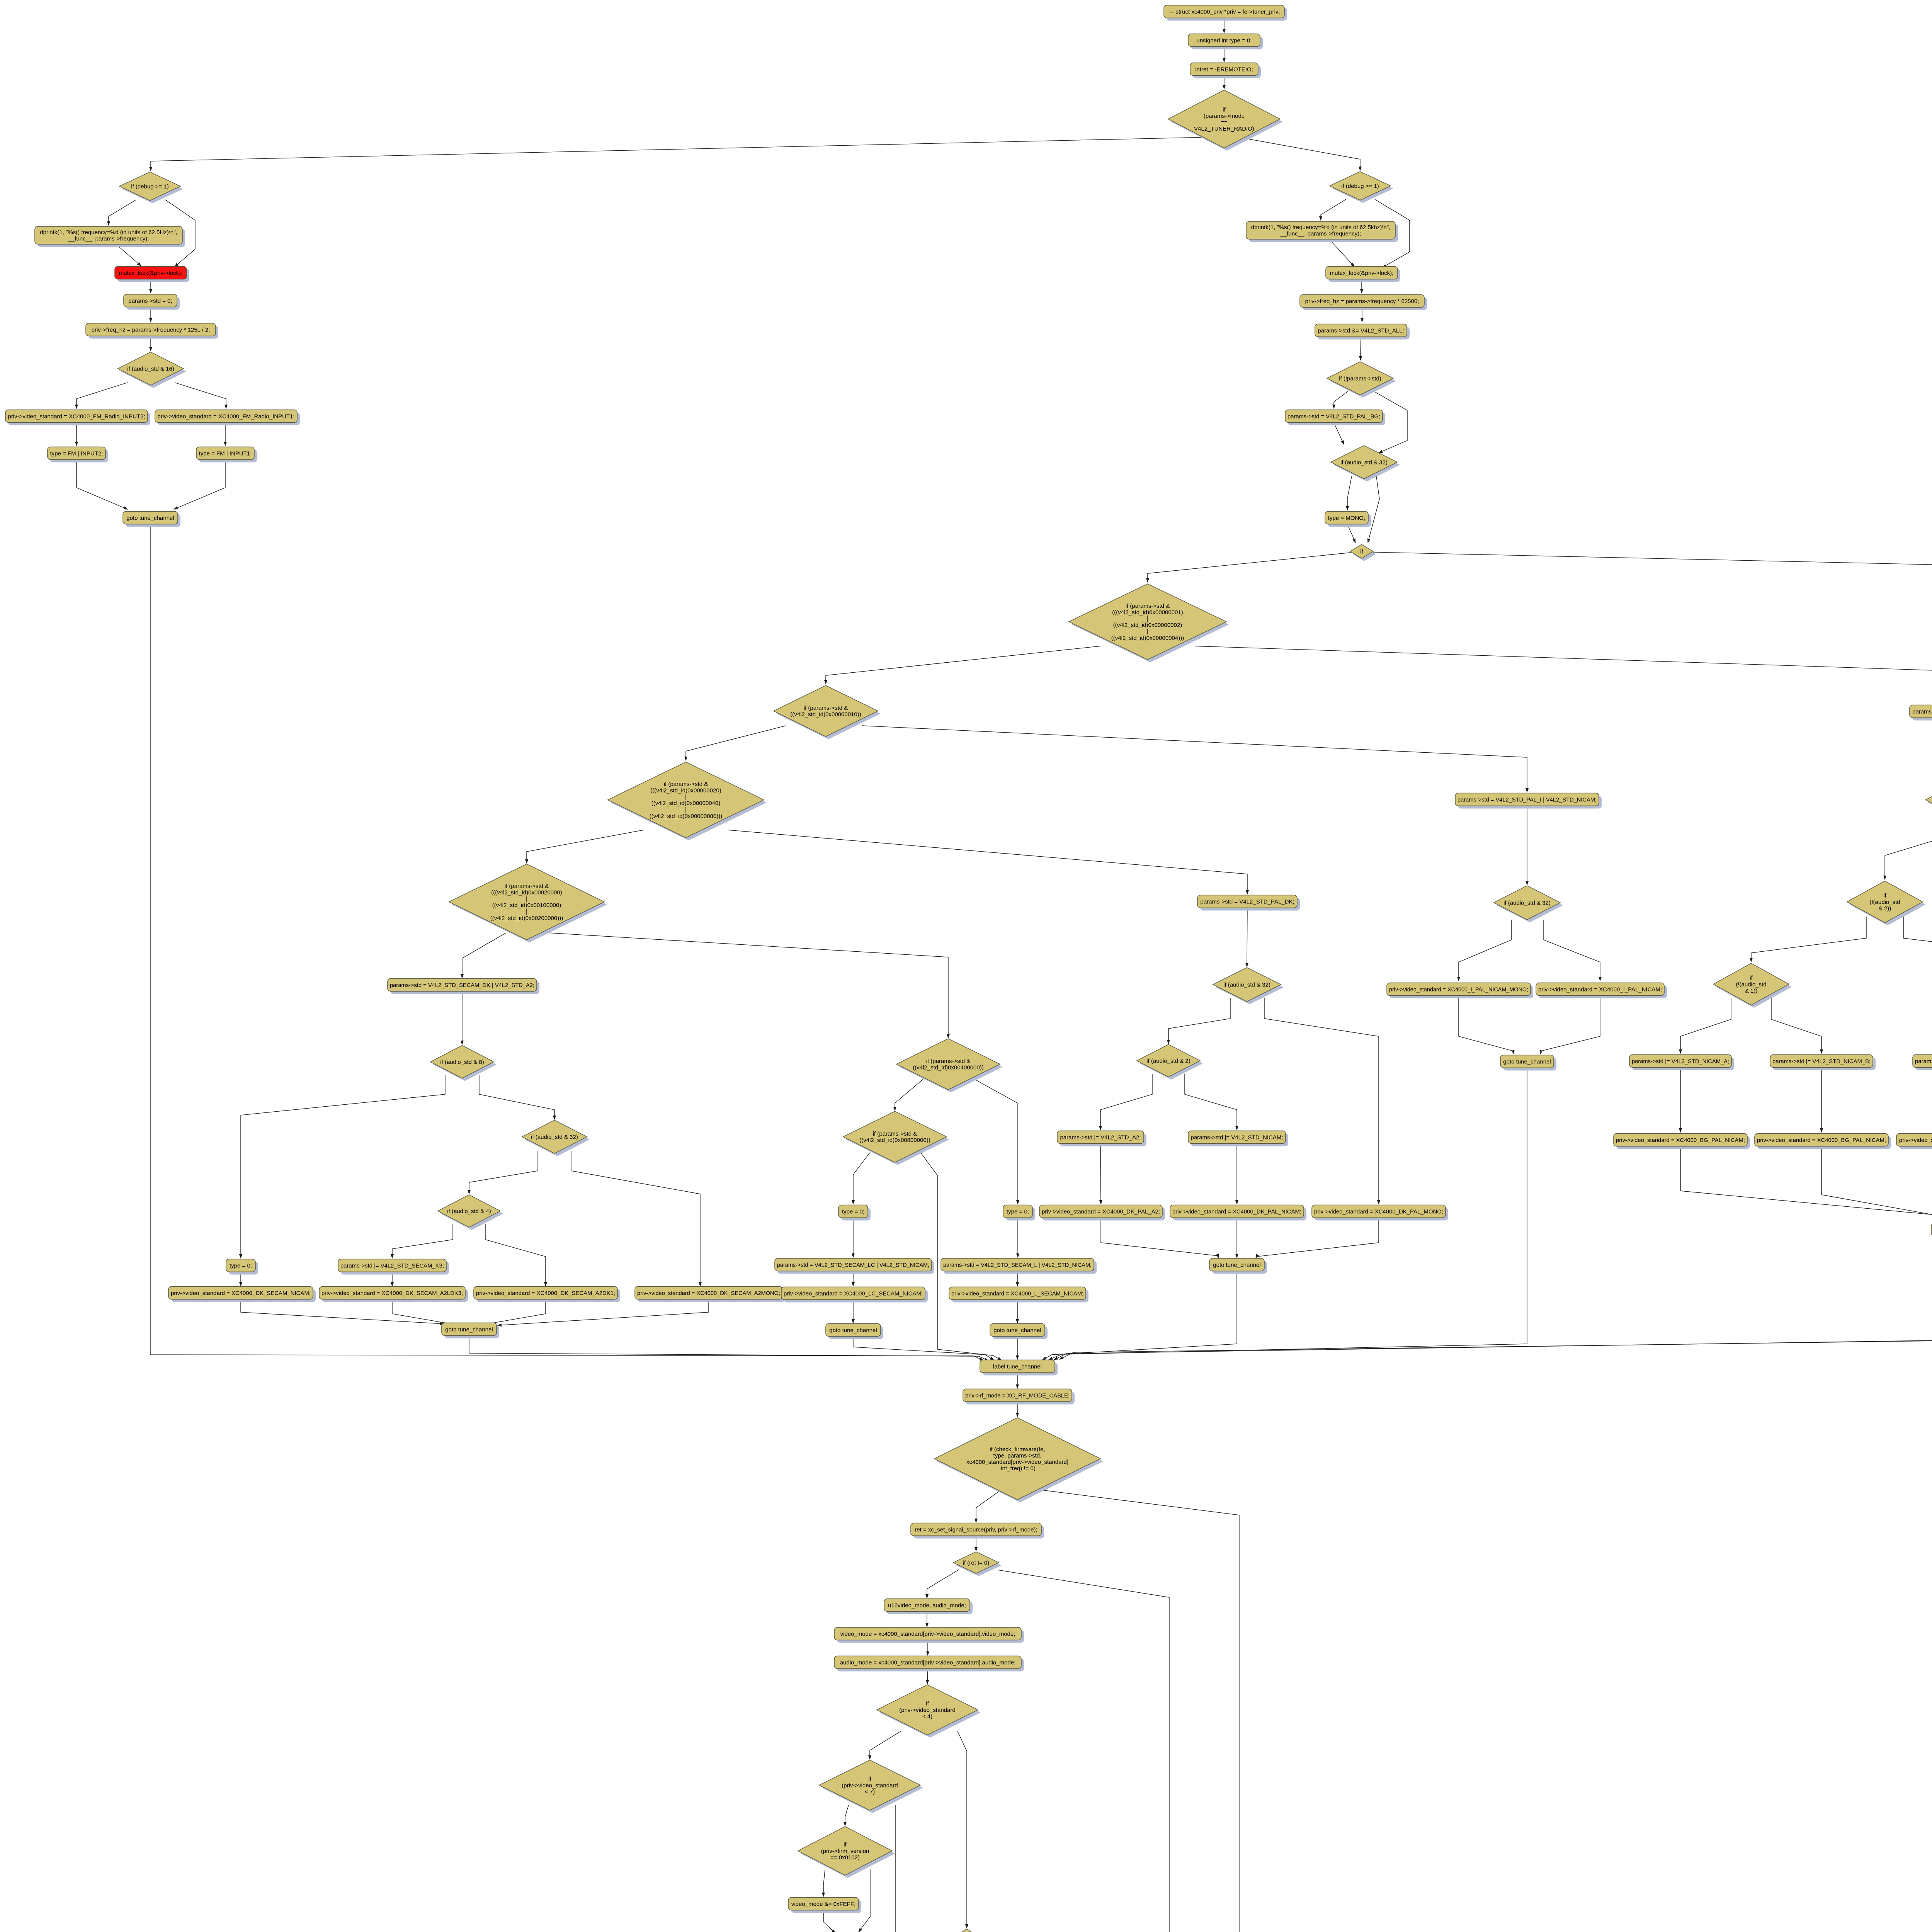 Image resolution: width=1932 pixels, height=1932 pixels. What do you see at coordinates (845, 1857) in the screenshot?
I see `svg-text: == 0x0102)` at bounding box center [845, 1857].